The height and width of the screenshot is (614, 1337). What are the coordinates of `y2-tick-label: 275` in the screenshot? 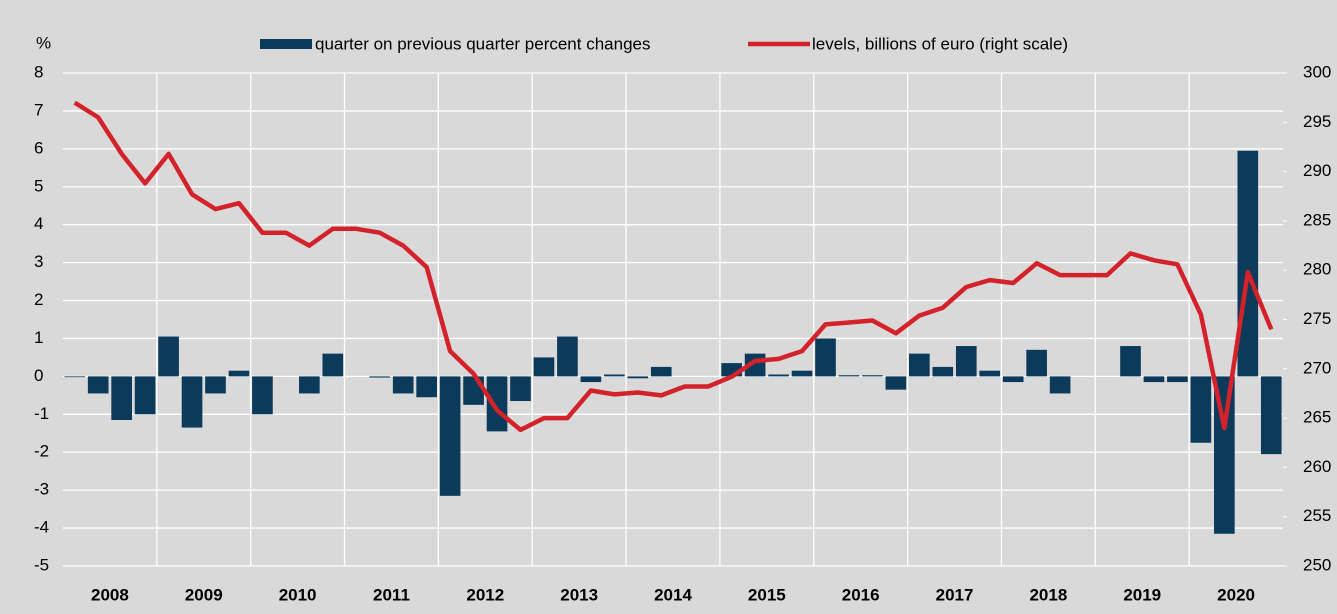 It's located at (1317, 318).